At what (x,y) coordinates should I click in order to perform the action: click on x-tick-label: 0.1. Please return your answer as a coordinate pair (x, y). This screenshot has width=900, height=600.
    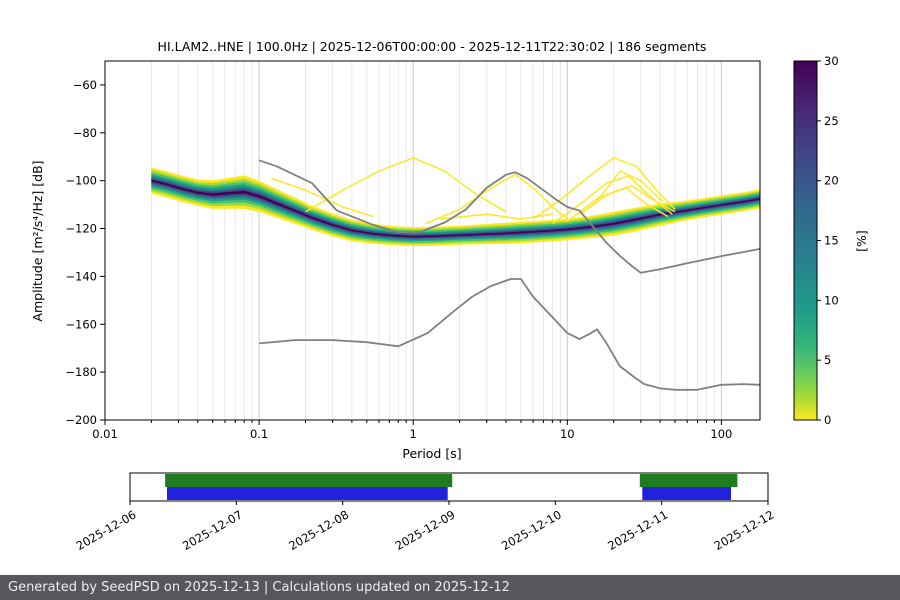
    Looking at the image, I should click on (259, 434).